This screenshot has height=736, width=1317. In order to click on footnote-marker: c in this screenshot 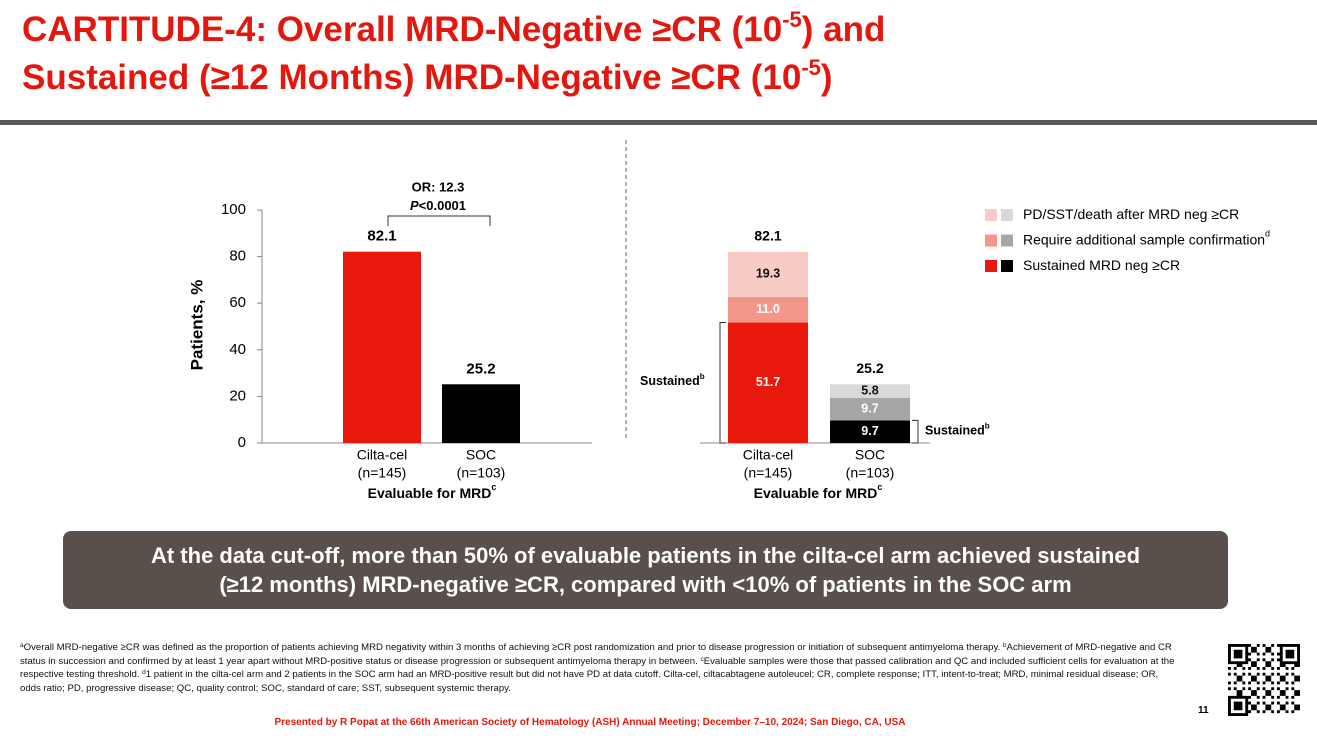, I will do `click(702, 659)`.